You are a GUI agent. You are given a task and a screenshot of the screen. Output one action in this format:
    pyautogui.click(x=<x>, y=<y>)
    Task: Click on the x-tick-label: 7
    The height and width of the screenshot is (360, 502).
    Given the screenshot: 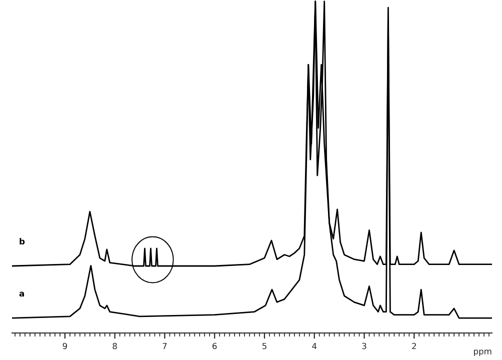 What is the action you would take?
    pyautogui.click(x=164, y=346)
    